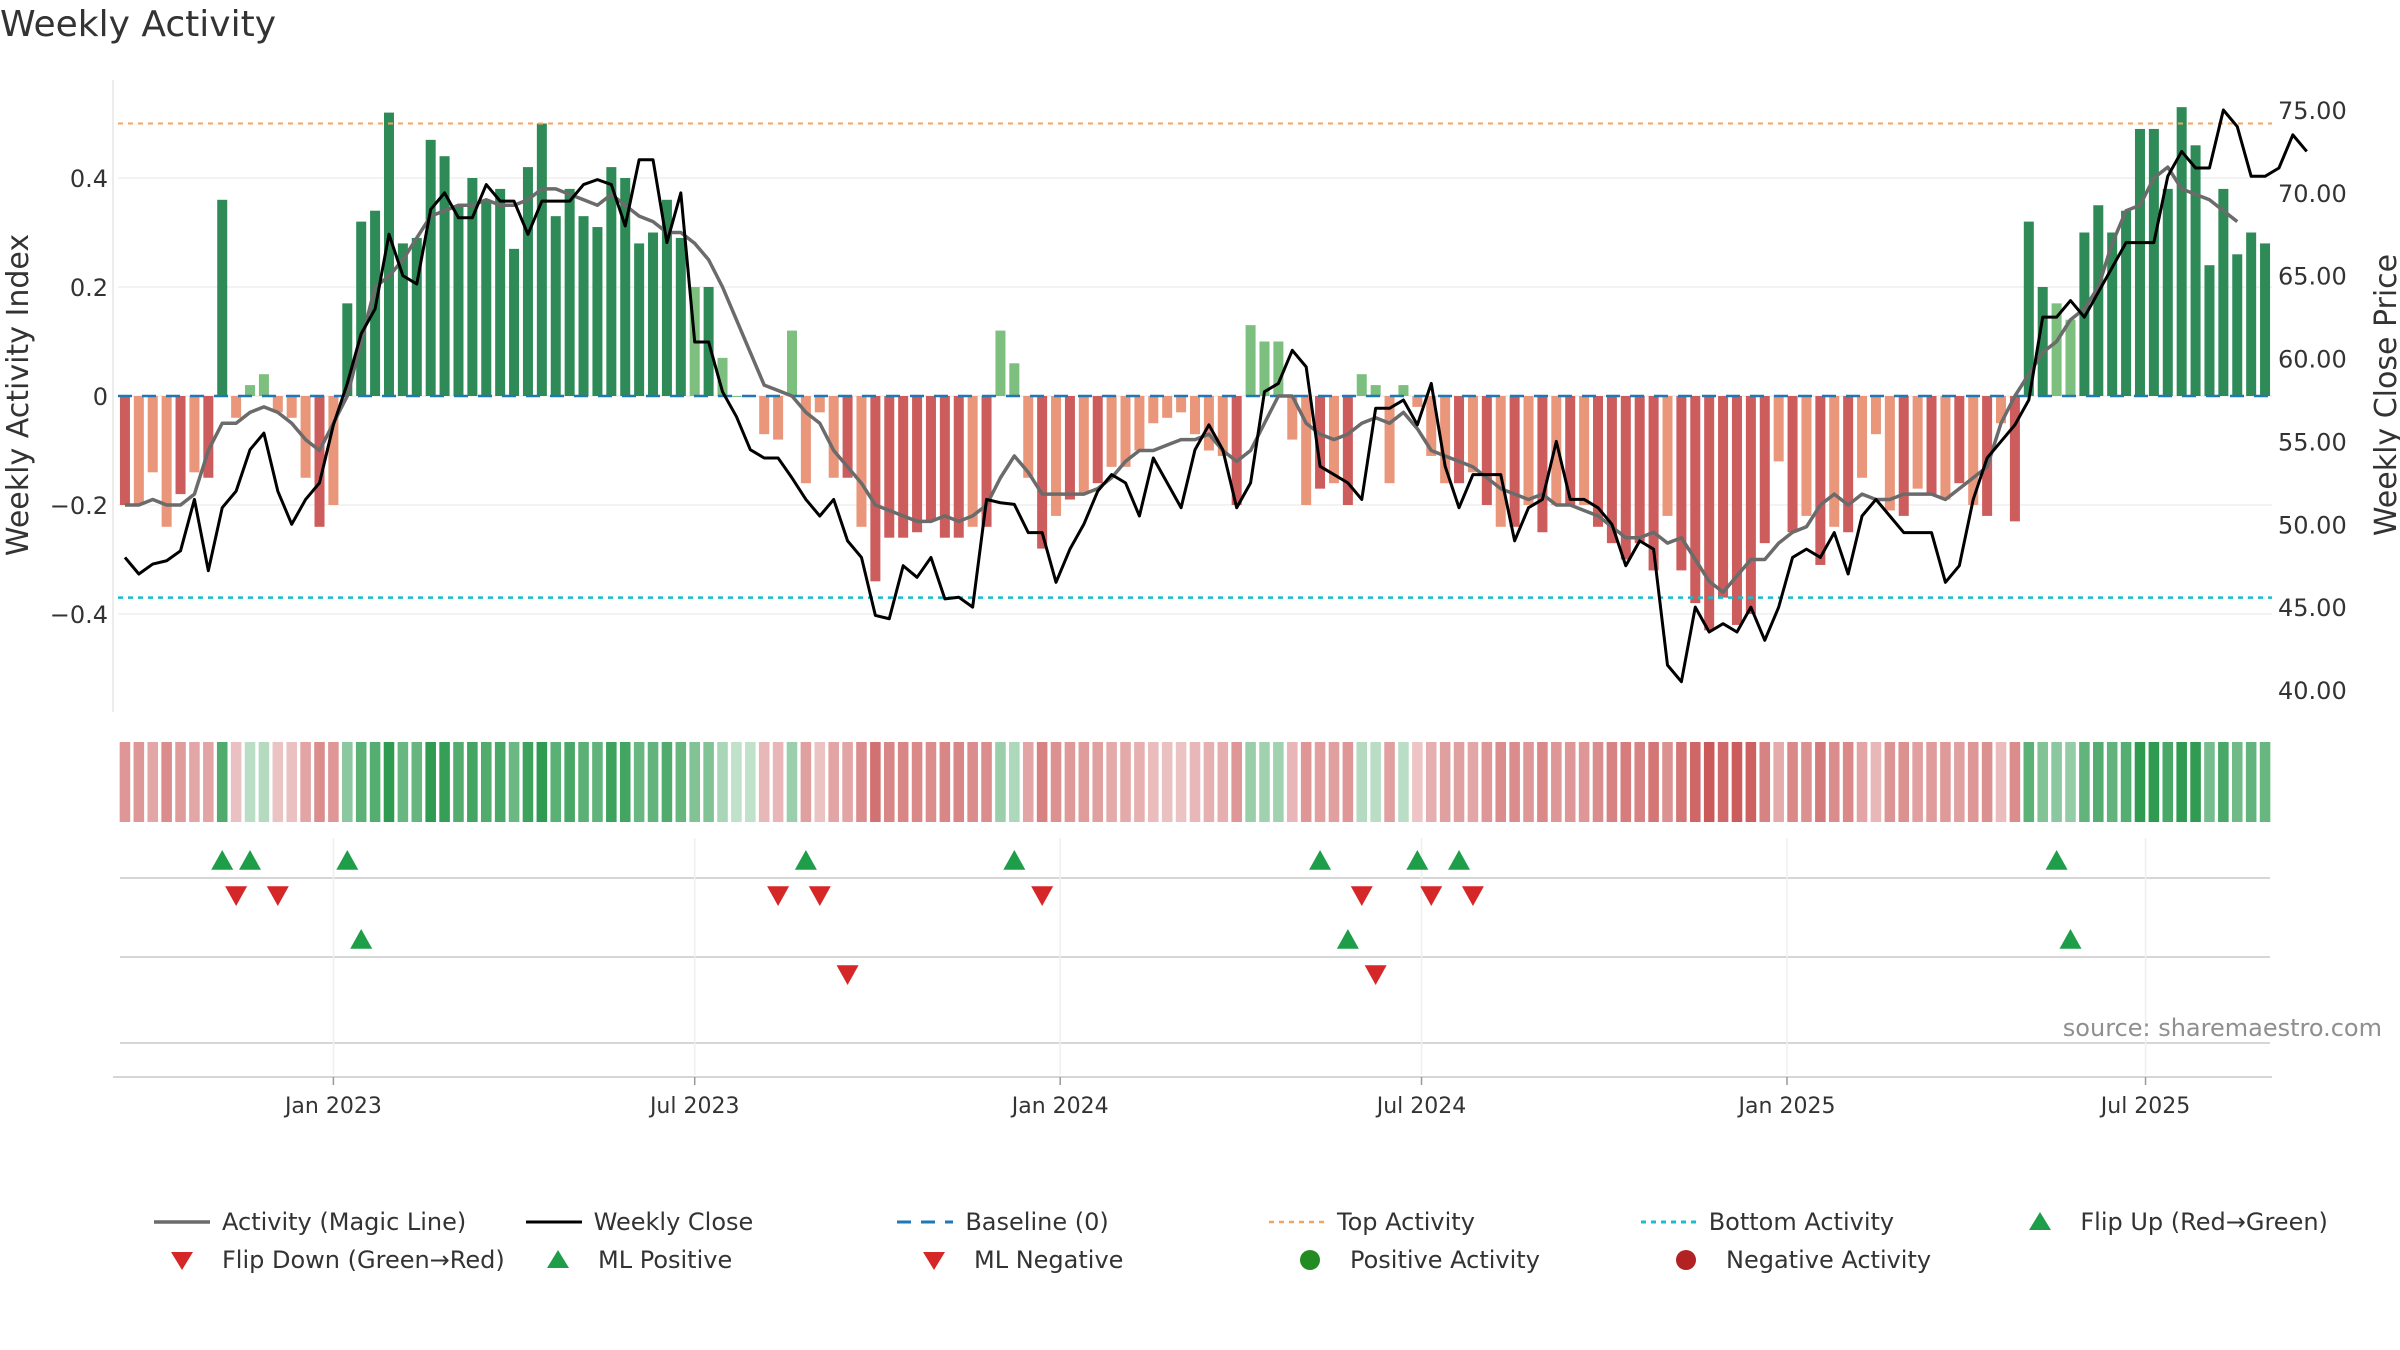 This screenshot has height=1350, width=2400. I want to click on y2-axis-label: Weekly Close Price, so click(2384, 395).